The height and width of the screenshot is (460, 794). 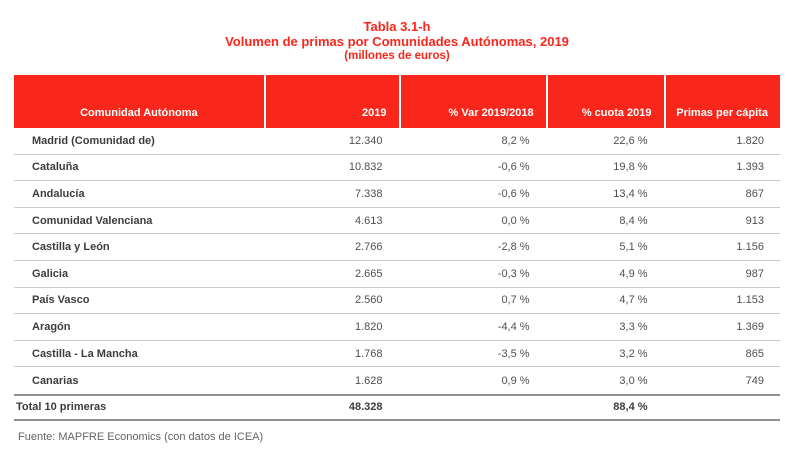 What do you see at coordinates (754, 273) in the screenshot?
I see `cell-per-capita: 987` at bounding box center [754, 273].